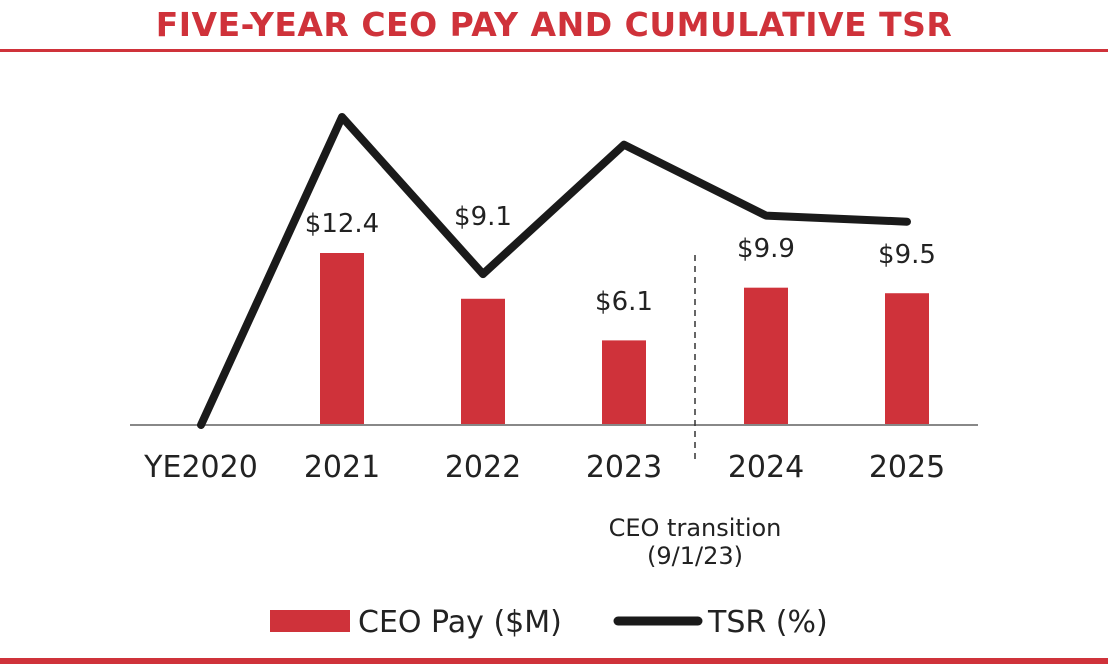 This screenshot has width=1108, height=664. I want to click on title-bar: FIVE-YEAR CEO PAY AND CUMULATIVE TSR, so click(554, 26).